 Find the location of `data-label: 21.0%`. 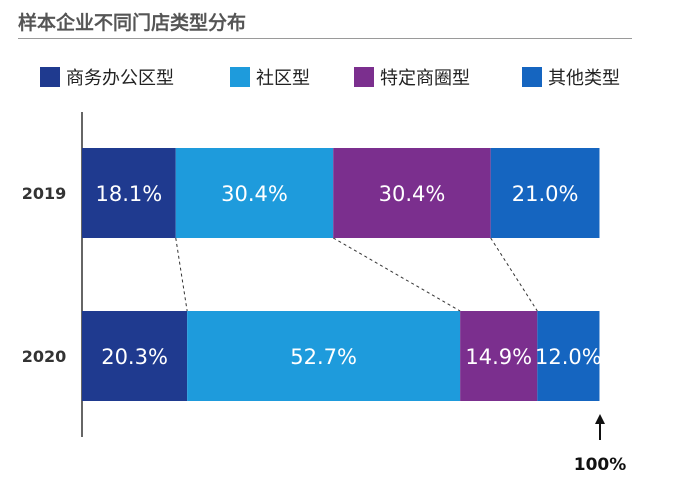

data-label: 21.0% is located at coordinates (545, 194).